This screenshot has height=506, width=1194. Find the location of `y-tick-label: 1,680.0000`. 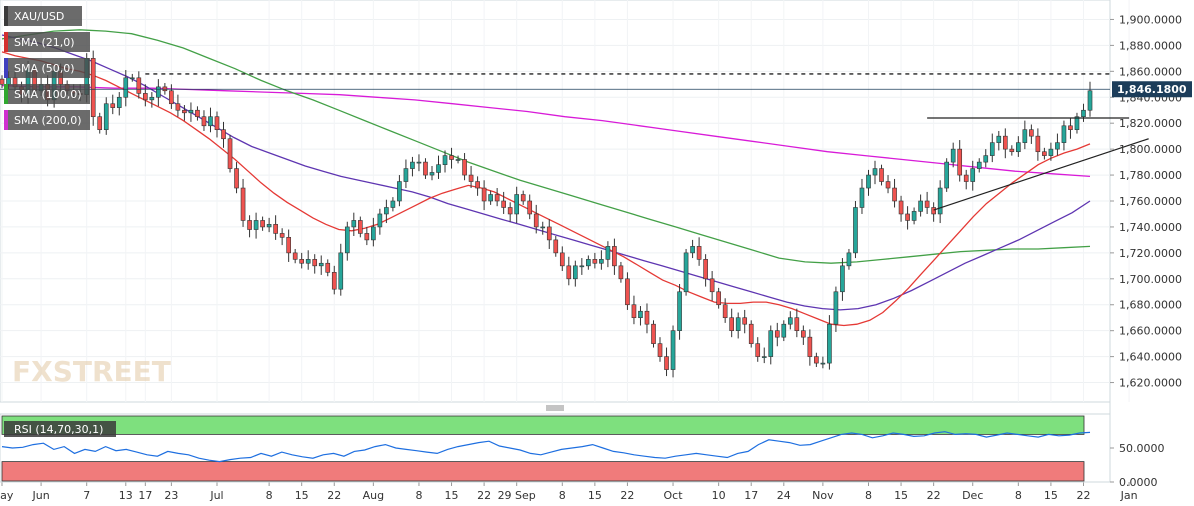

y-tick-label: 1,680.0000 is located at coordinates (1150, 305).